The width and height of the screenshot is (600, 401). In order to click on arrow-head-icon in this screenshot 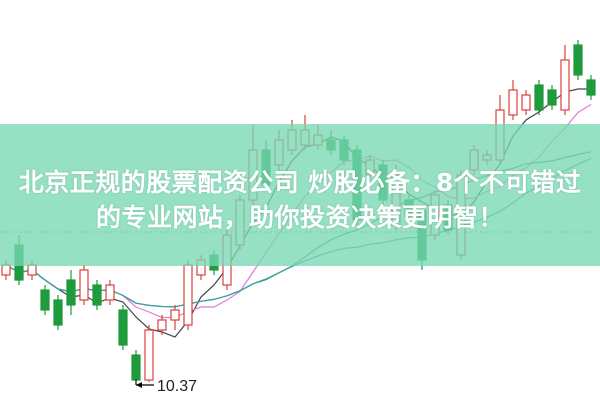, I will do `click(139, 385)`.